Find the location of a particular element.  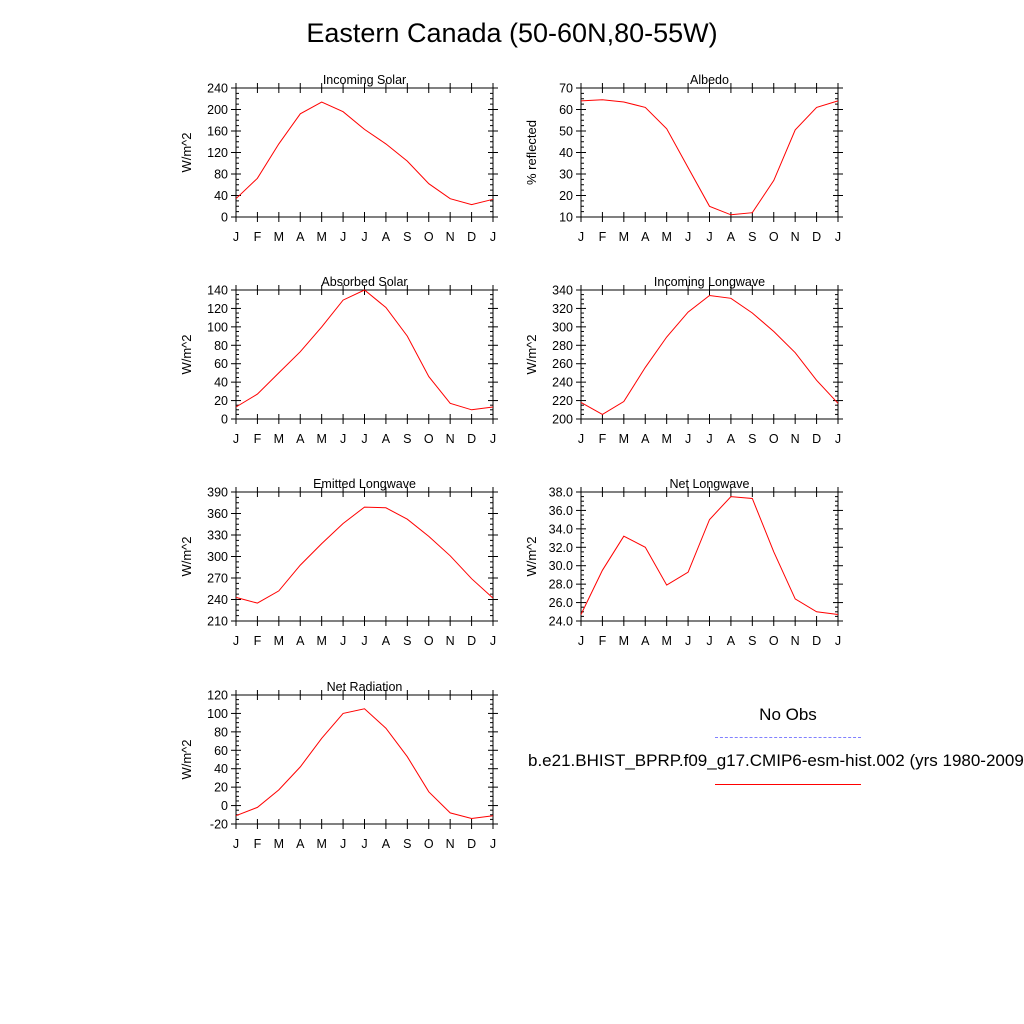

y-tick-label: 26.0 is located at coordinates (561, 603).